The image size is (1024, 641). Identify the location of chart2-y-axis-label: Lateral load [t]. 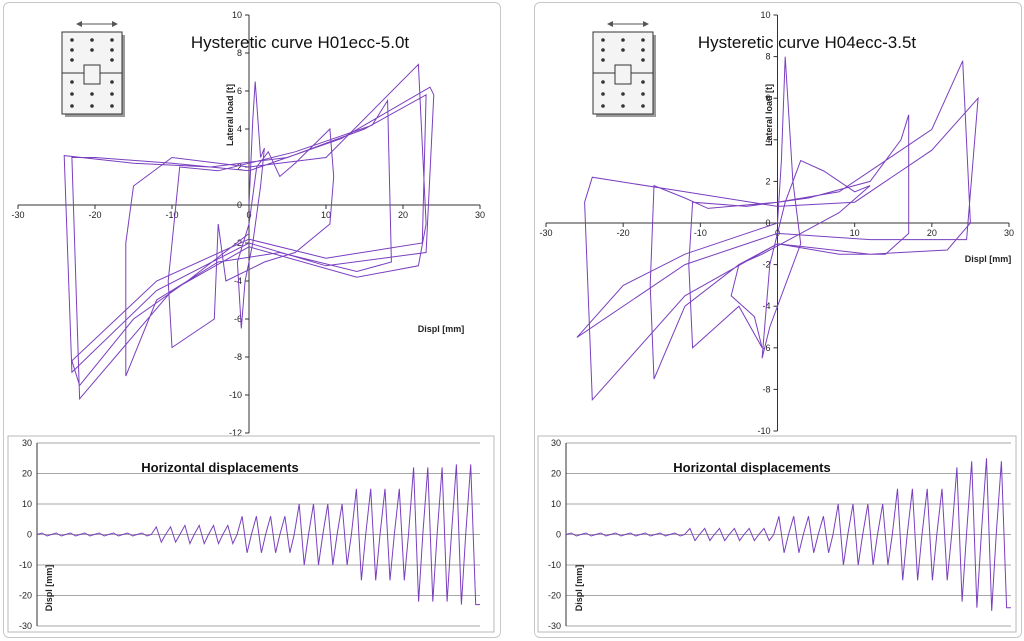
(769, 115).